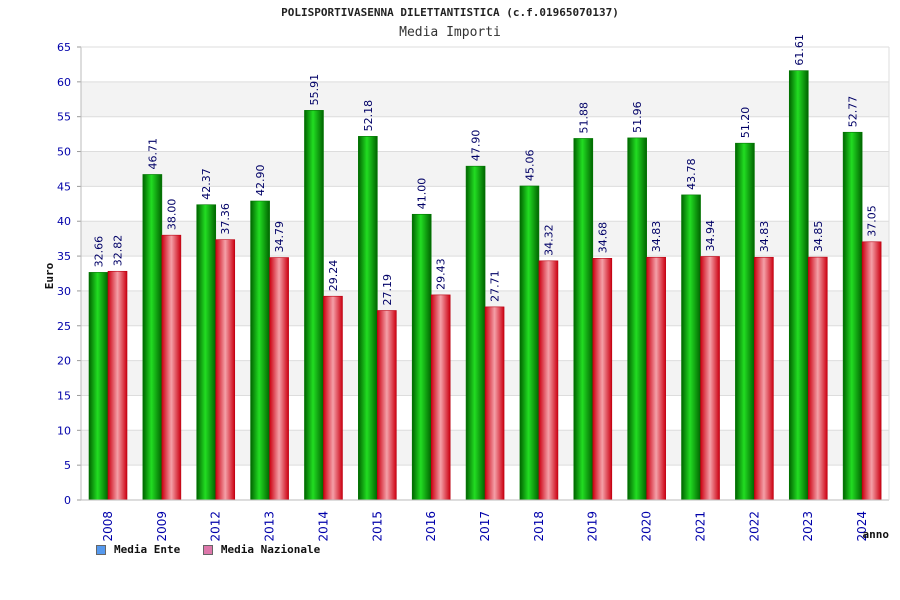 This screenshot has width=900, height=600. Describe the element at coordinates (700, 526) in the screenshot. I see `x-tick-label: 2021` at that location.